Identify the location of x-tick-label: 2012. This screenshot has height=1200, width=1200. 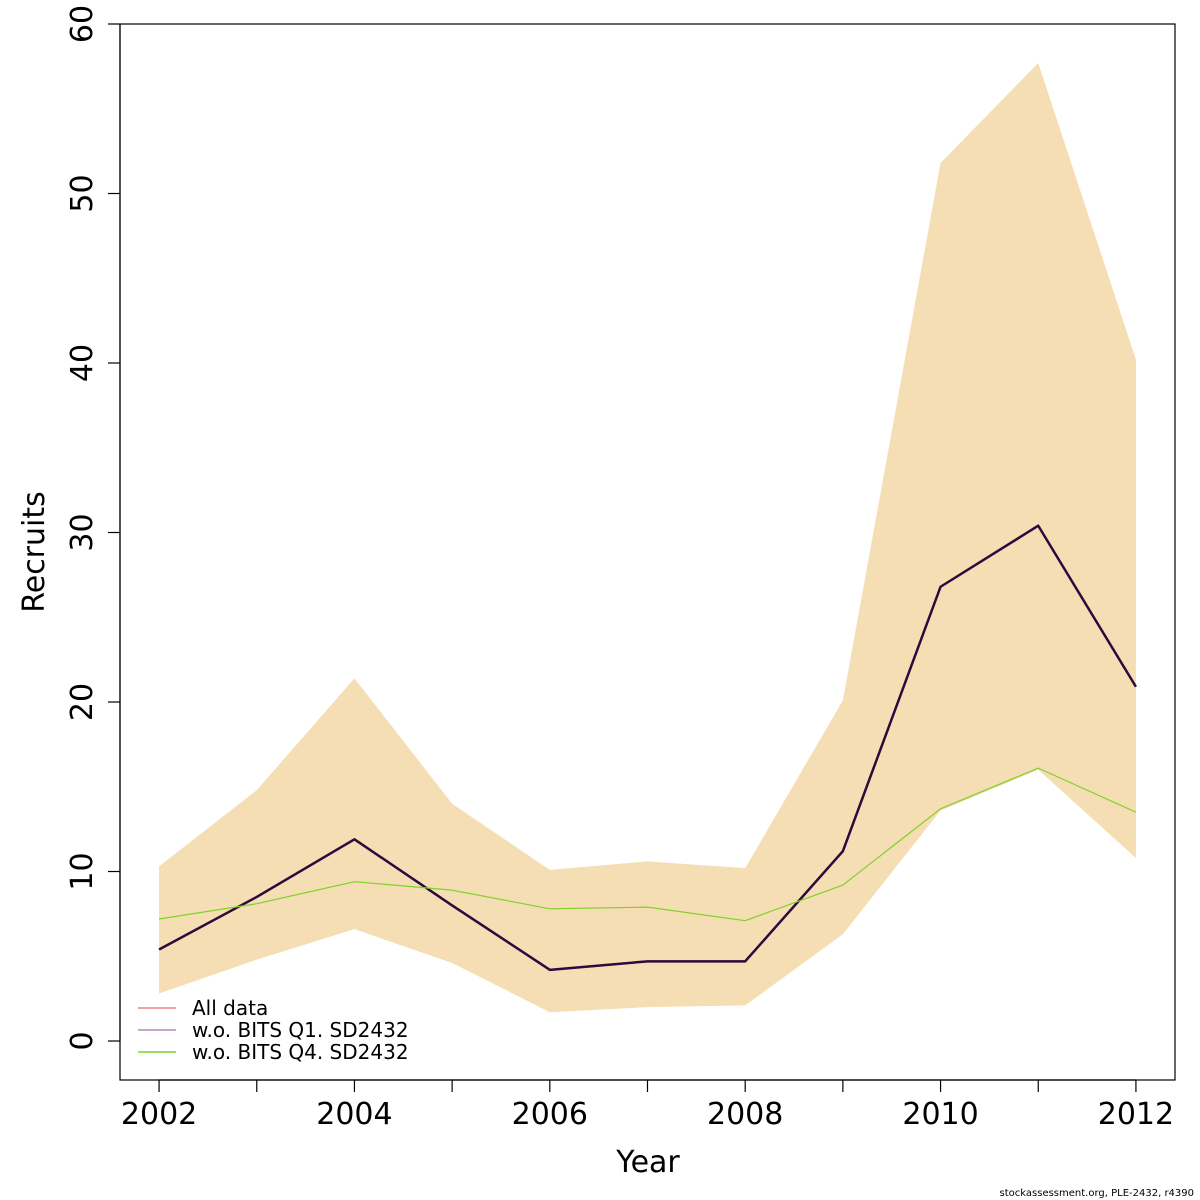
(1136, 1114).